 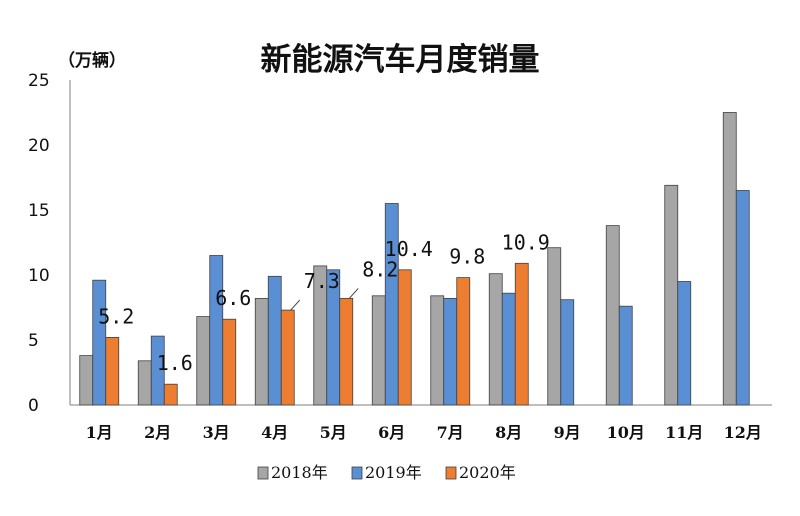 I want to click on bar-2019年-9月, so click(x=567, y=352).